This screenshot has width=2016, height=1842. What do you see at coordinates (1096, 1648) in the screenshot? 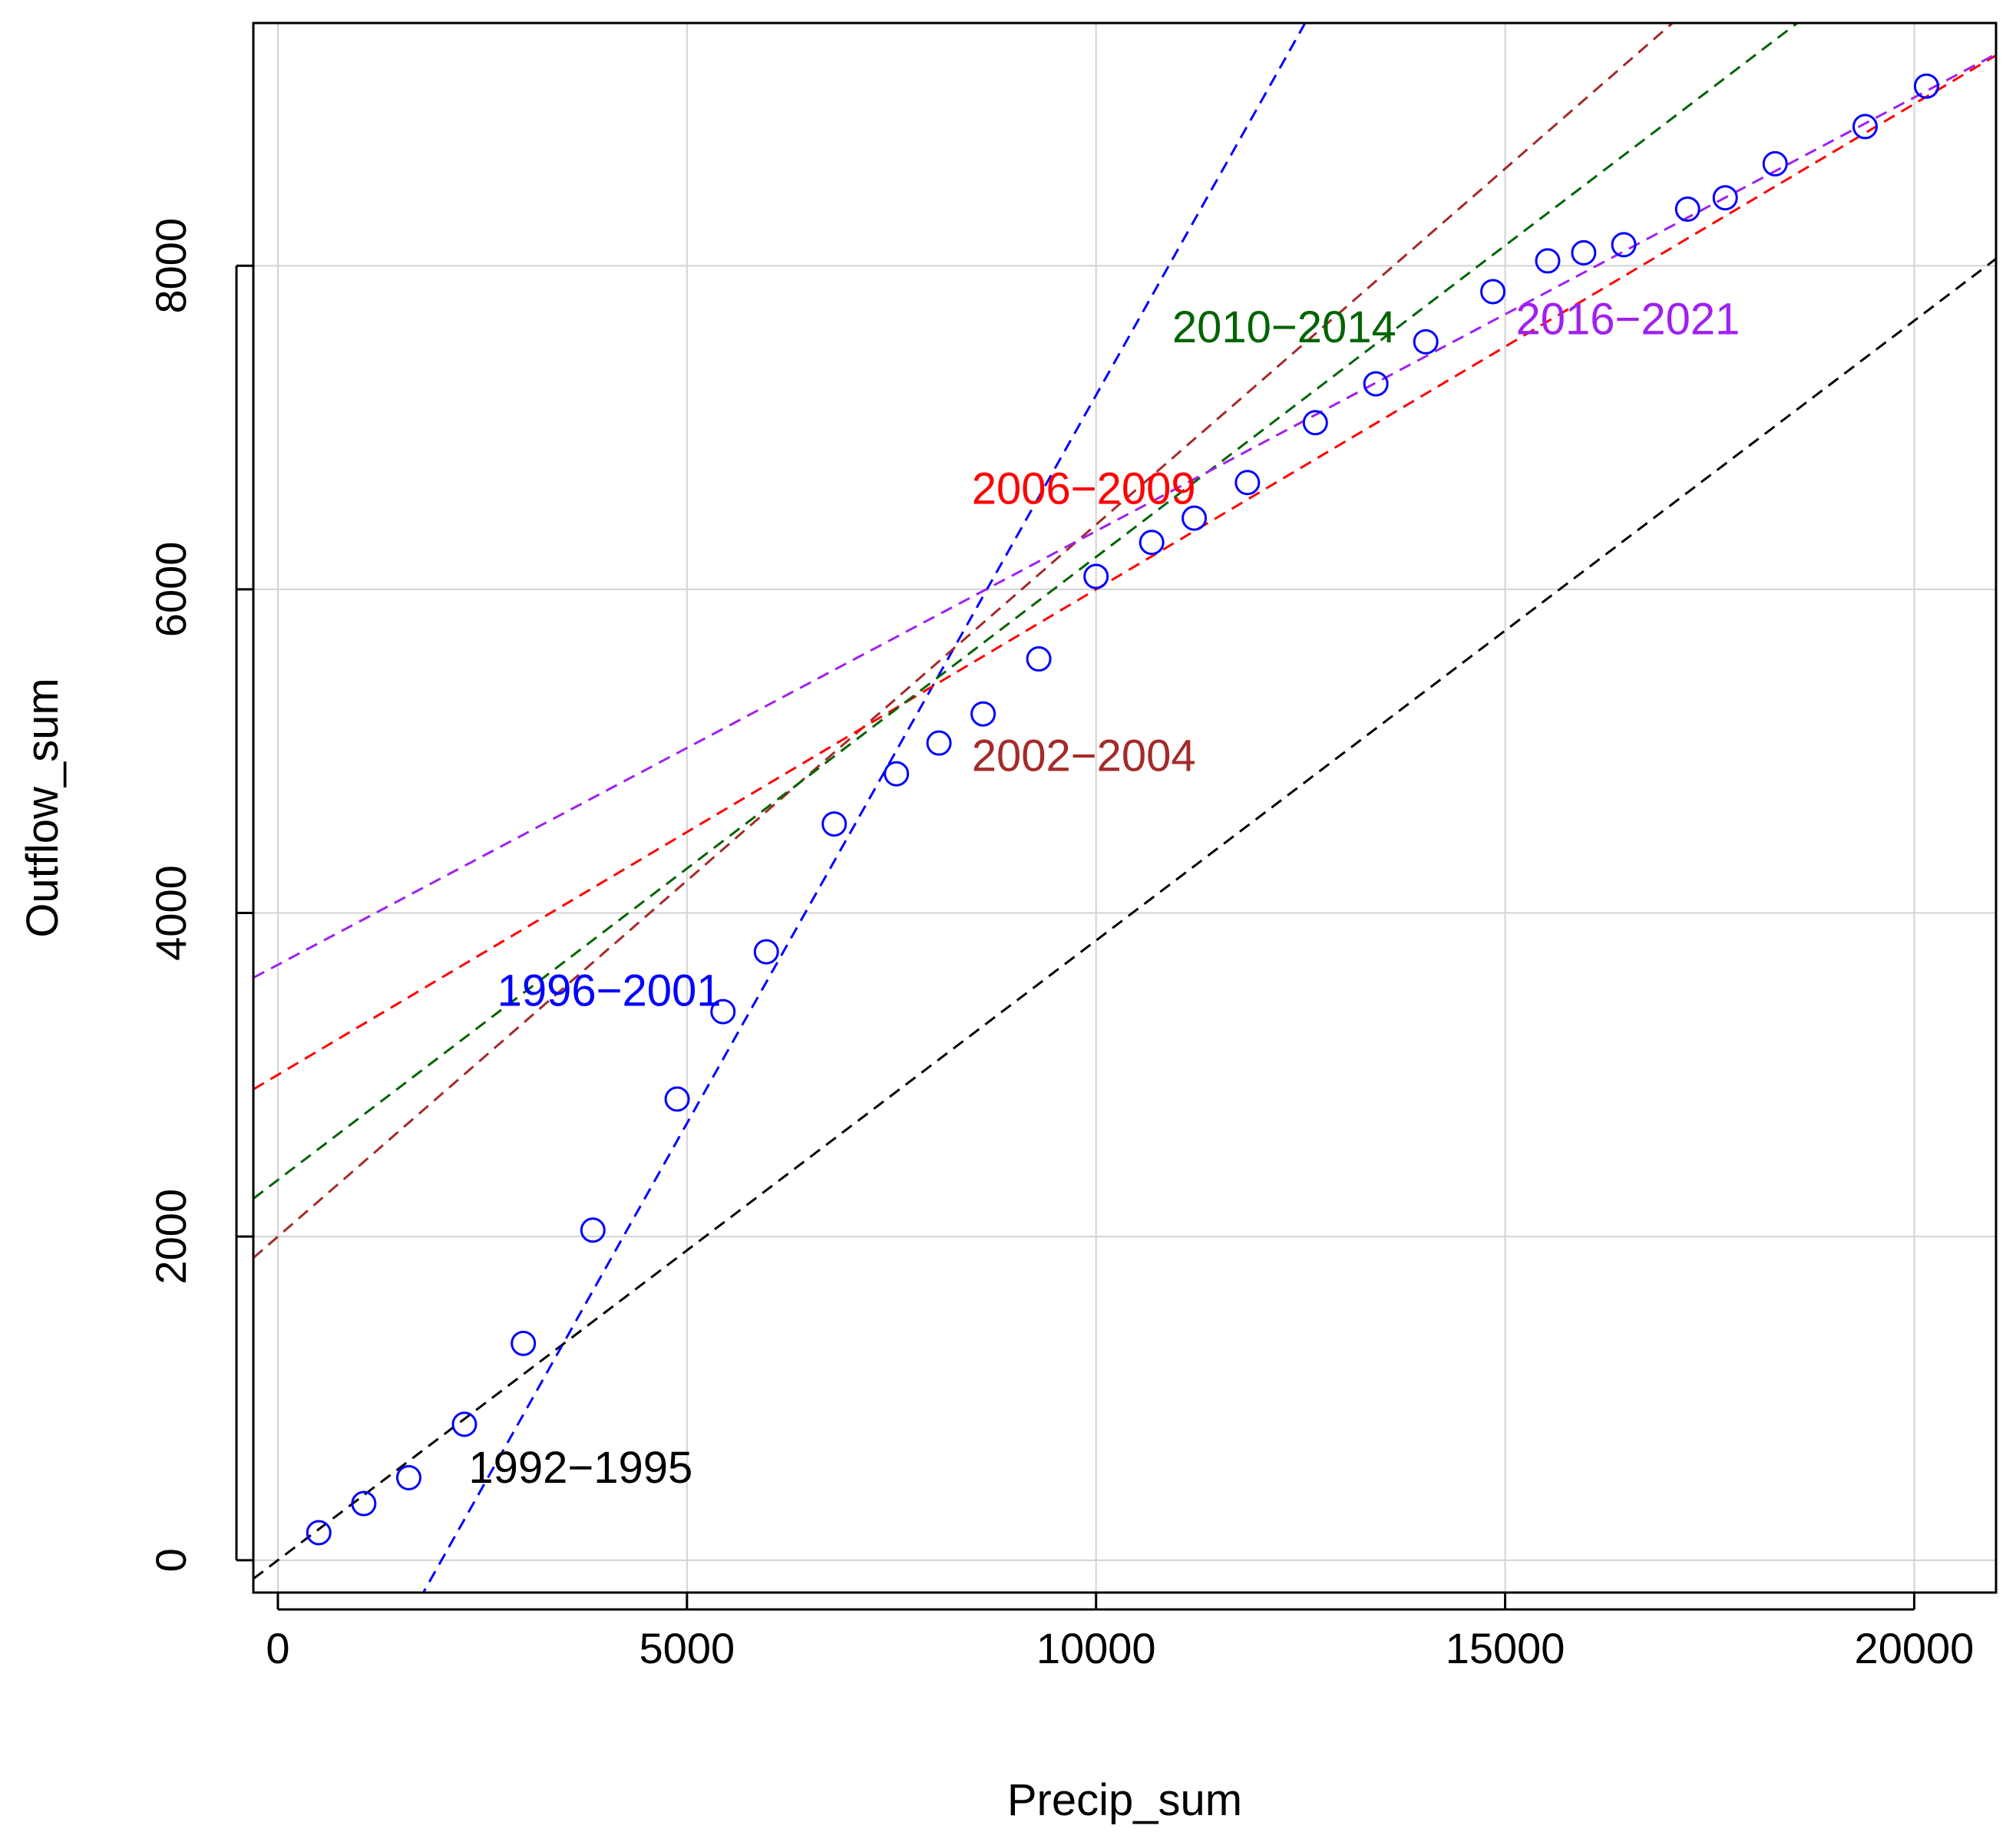
I see `x-tick-label: 10000` at bounding box center [1096, 1648].